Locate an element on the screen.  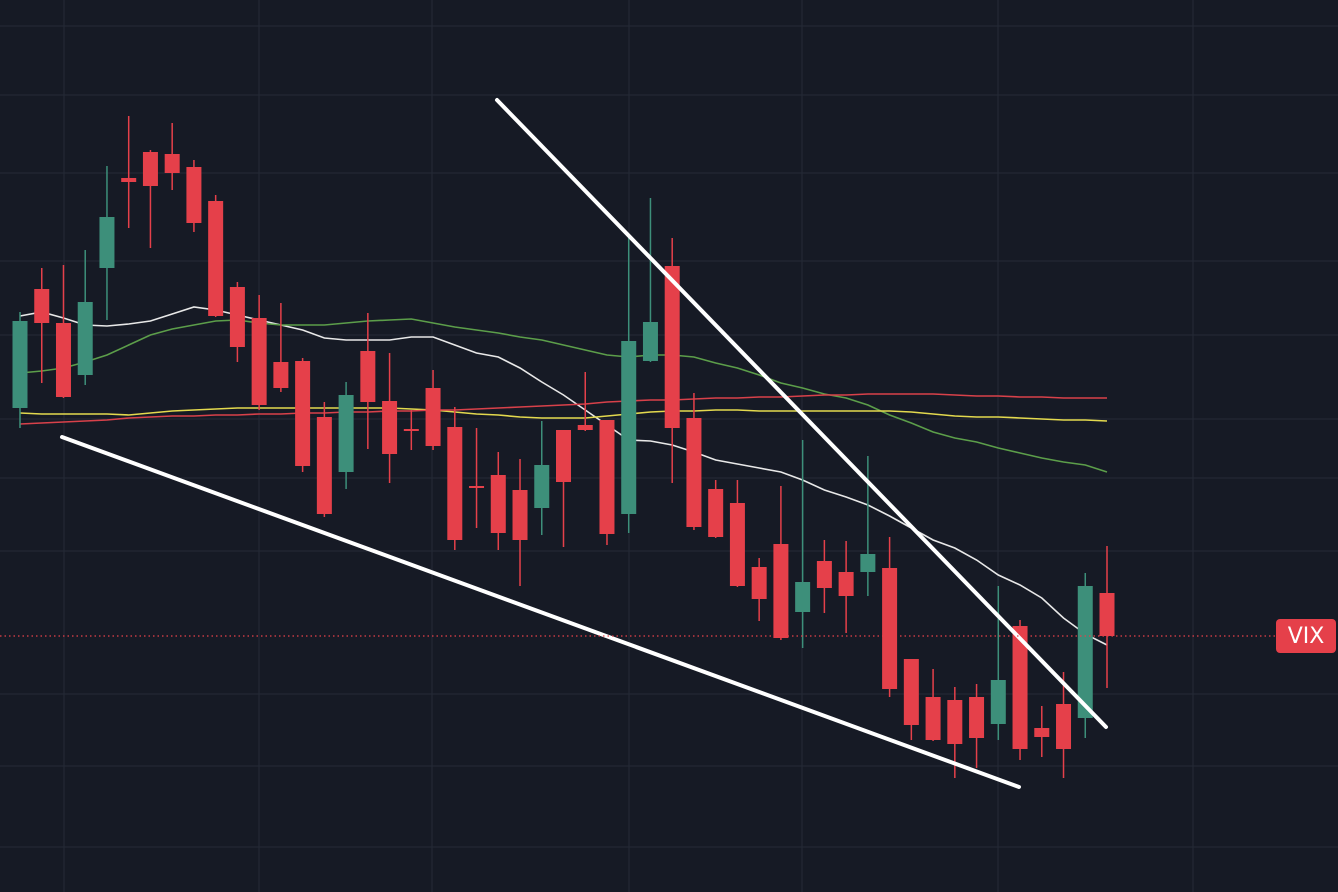
price-label: VIX is located at coordinates (1306, 636).